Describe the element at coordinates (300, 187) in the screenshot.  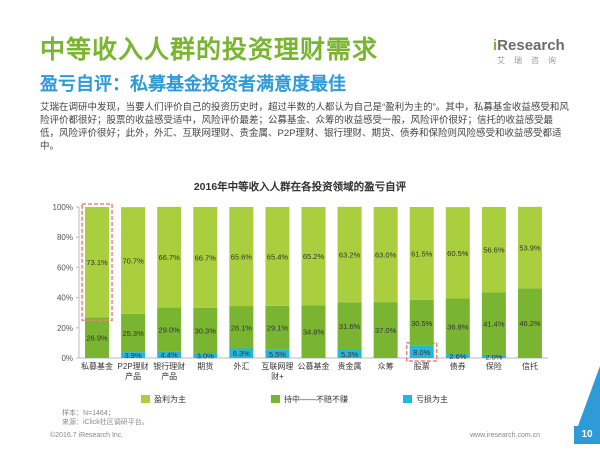
I see `chart-title: 2016年中等收入人群在各投资领域的盈亏自评` at that location.